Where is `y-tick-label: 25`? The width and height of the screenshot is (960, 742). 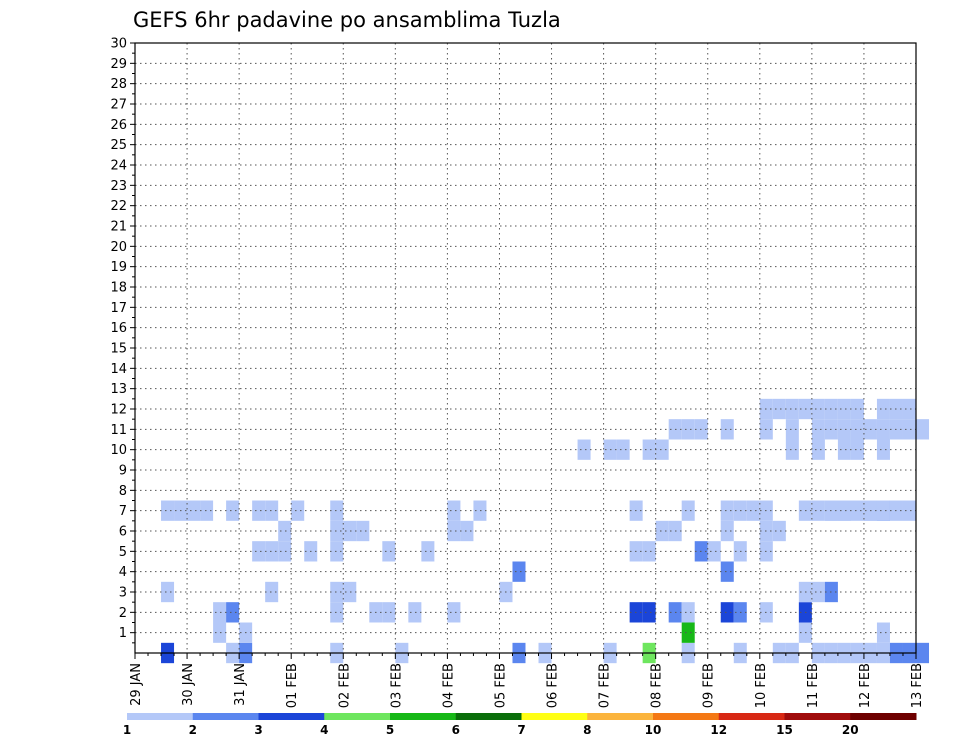 y-tick-label: 25 is located at coordinates (118, 145).